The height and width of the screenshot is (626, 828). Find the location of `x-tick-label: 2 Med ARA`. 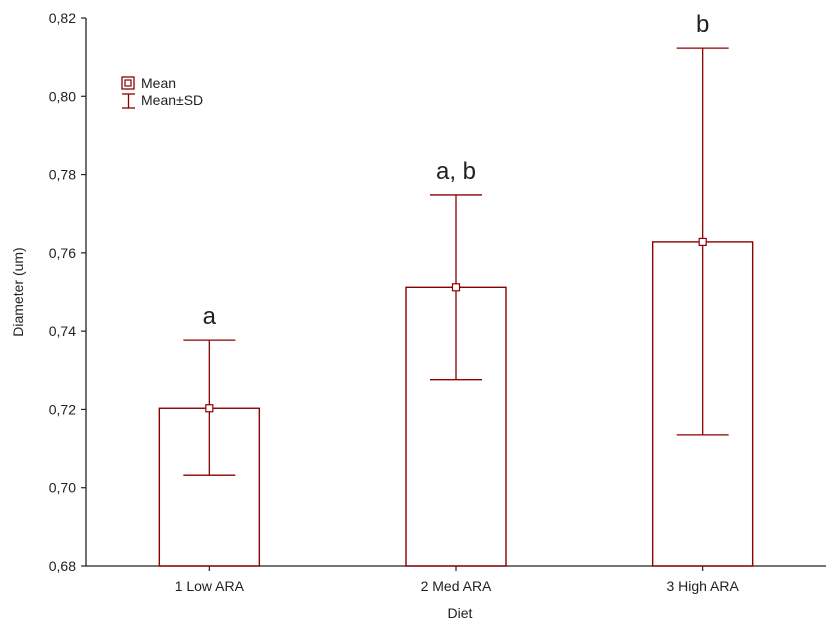

x-tick-label: 2 Med ARA is located at coordinates (456, 586).